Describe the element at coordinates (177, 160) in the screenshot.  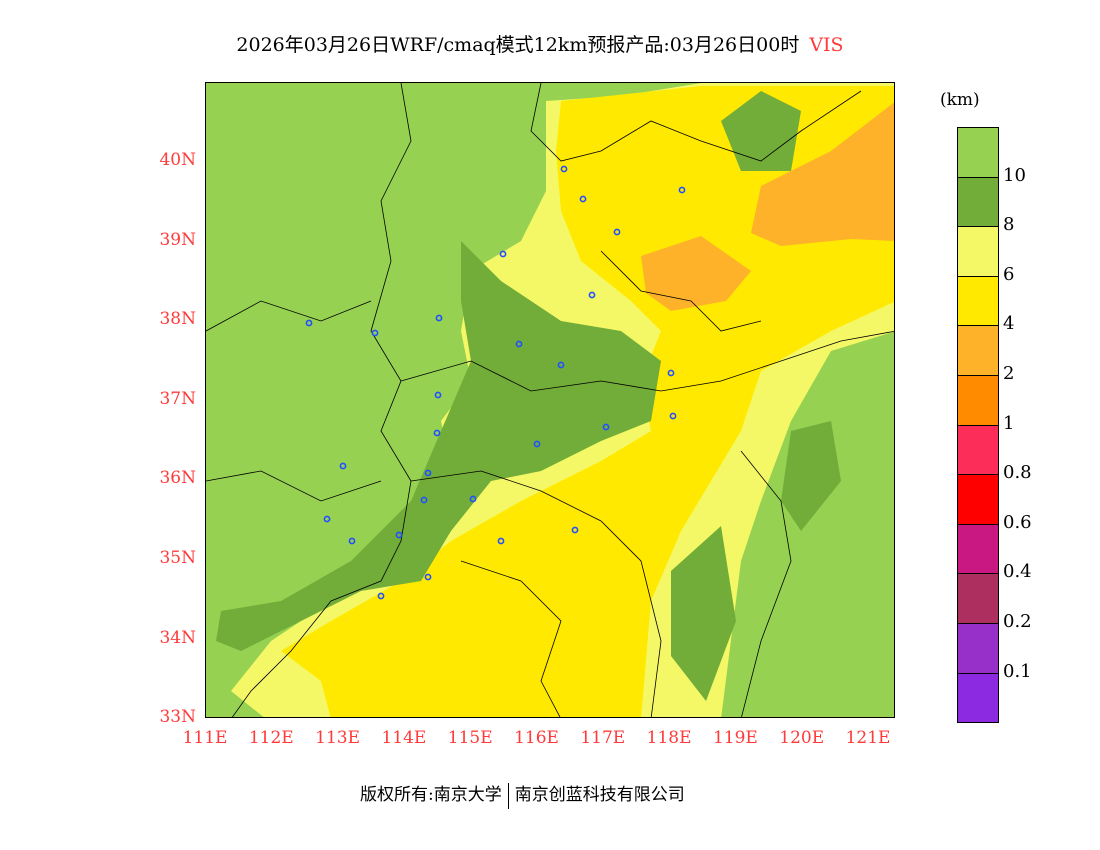
I see `lat-tick-label: 40N` at that location.